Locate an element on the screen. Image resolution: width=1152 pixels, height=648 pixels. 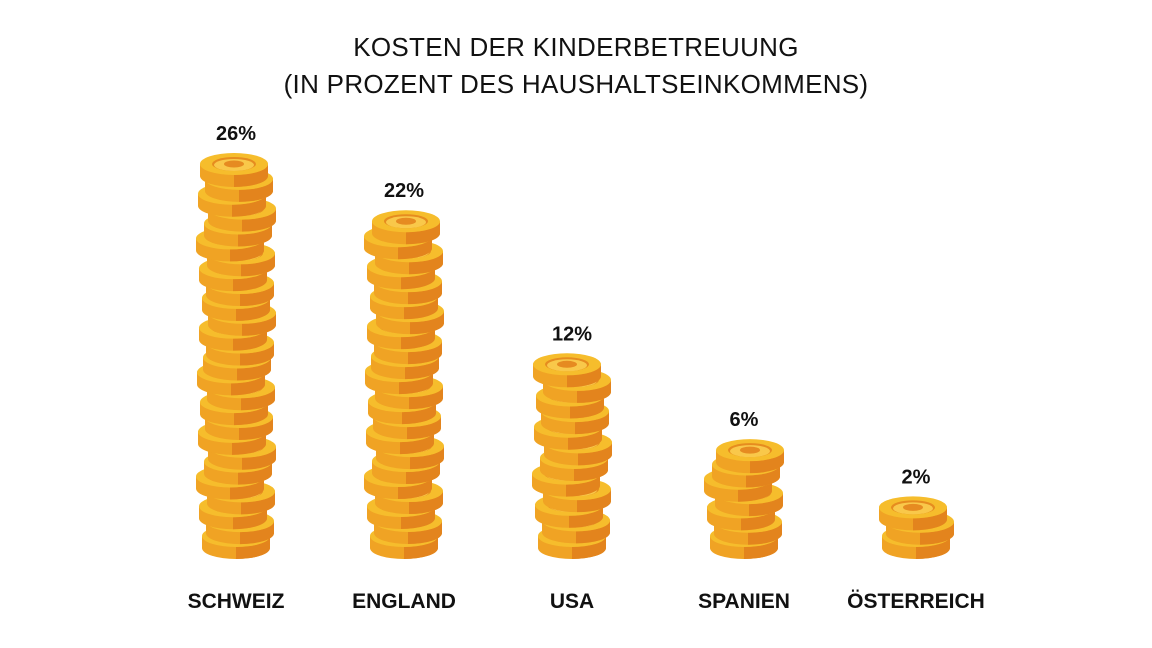
category-label-usa: USA is located at coordinates (572, 601).